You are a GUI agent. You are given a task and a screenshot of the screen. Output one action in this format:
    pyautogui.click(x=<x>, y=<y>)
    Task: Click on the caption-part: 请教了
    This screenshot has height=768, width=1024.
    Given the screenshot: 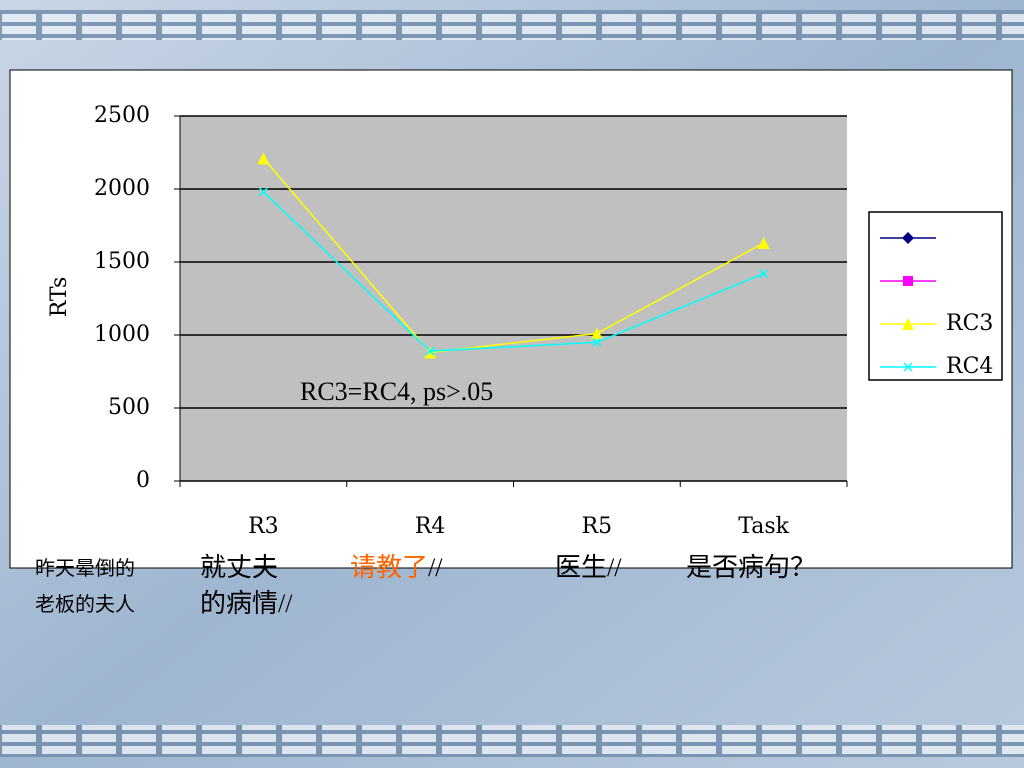 What is the action you would take?
    pyautogui.click(x=389, y=567)
    